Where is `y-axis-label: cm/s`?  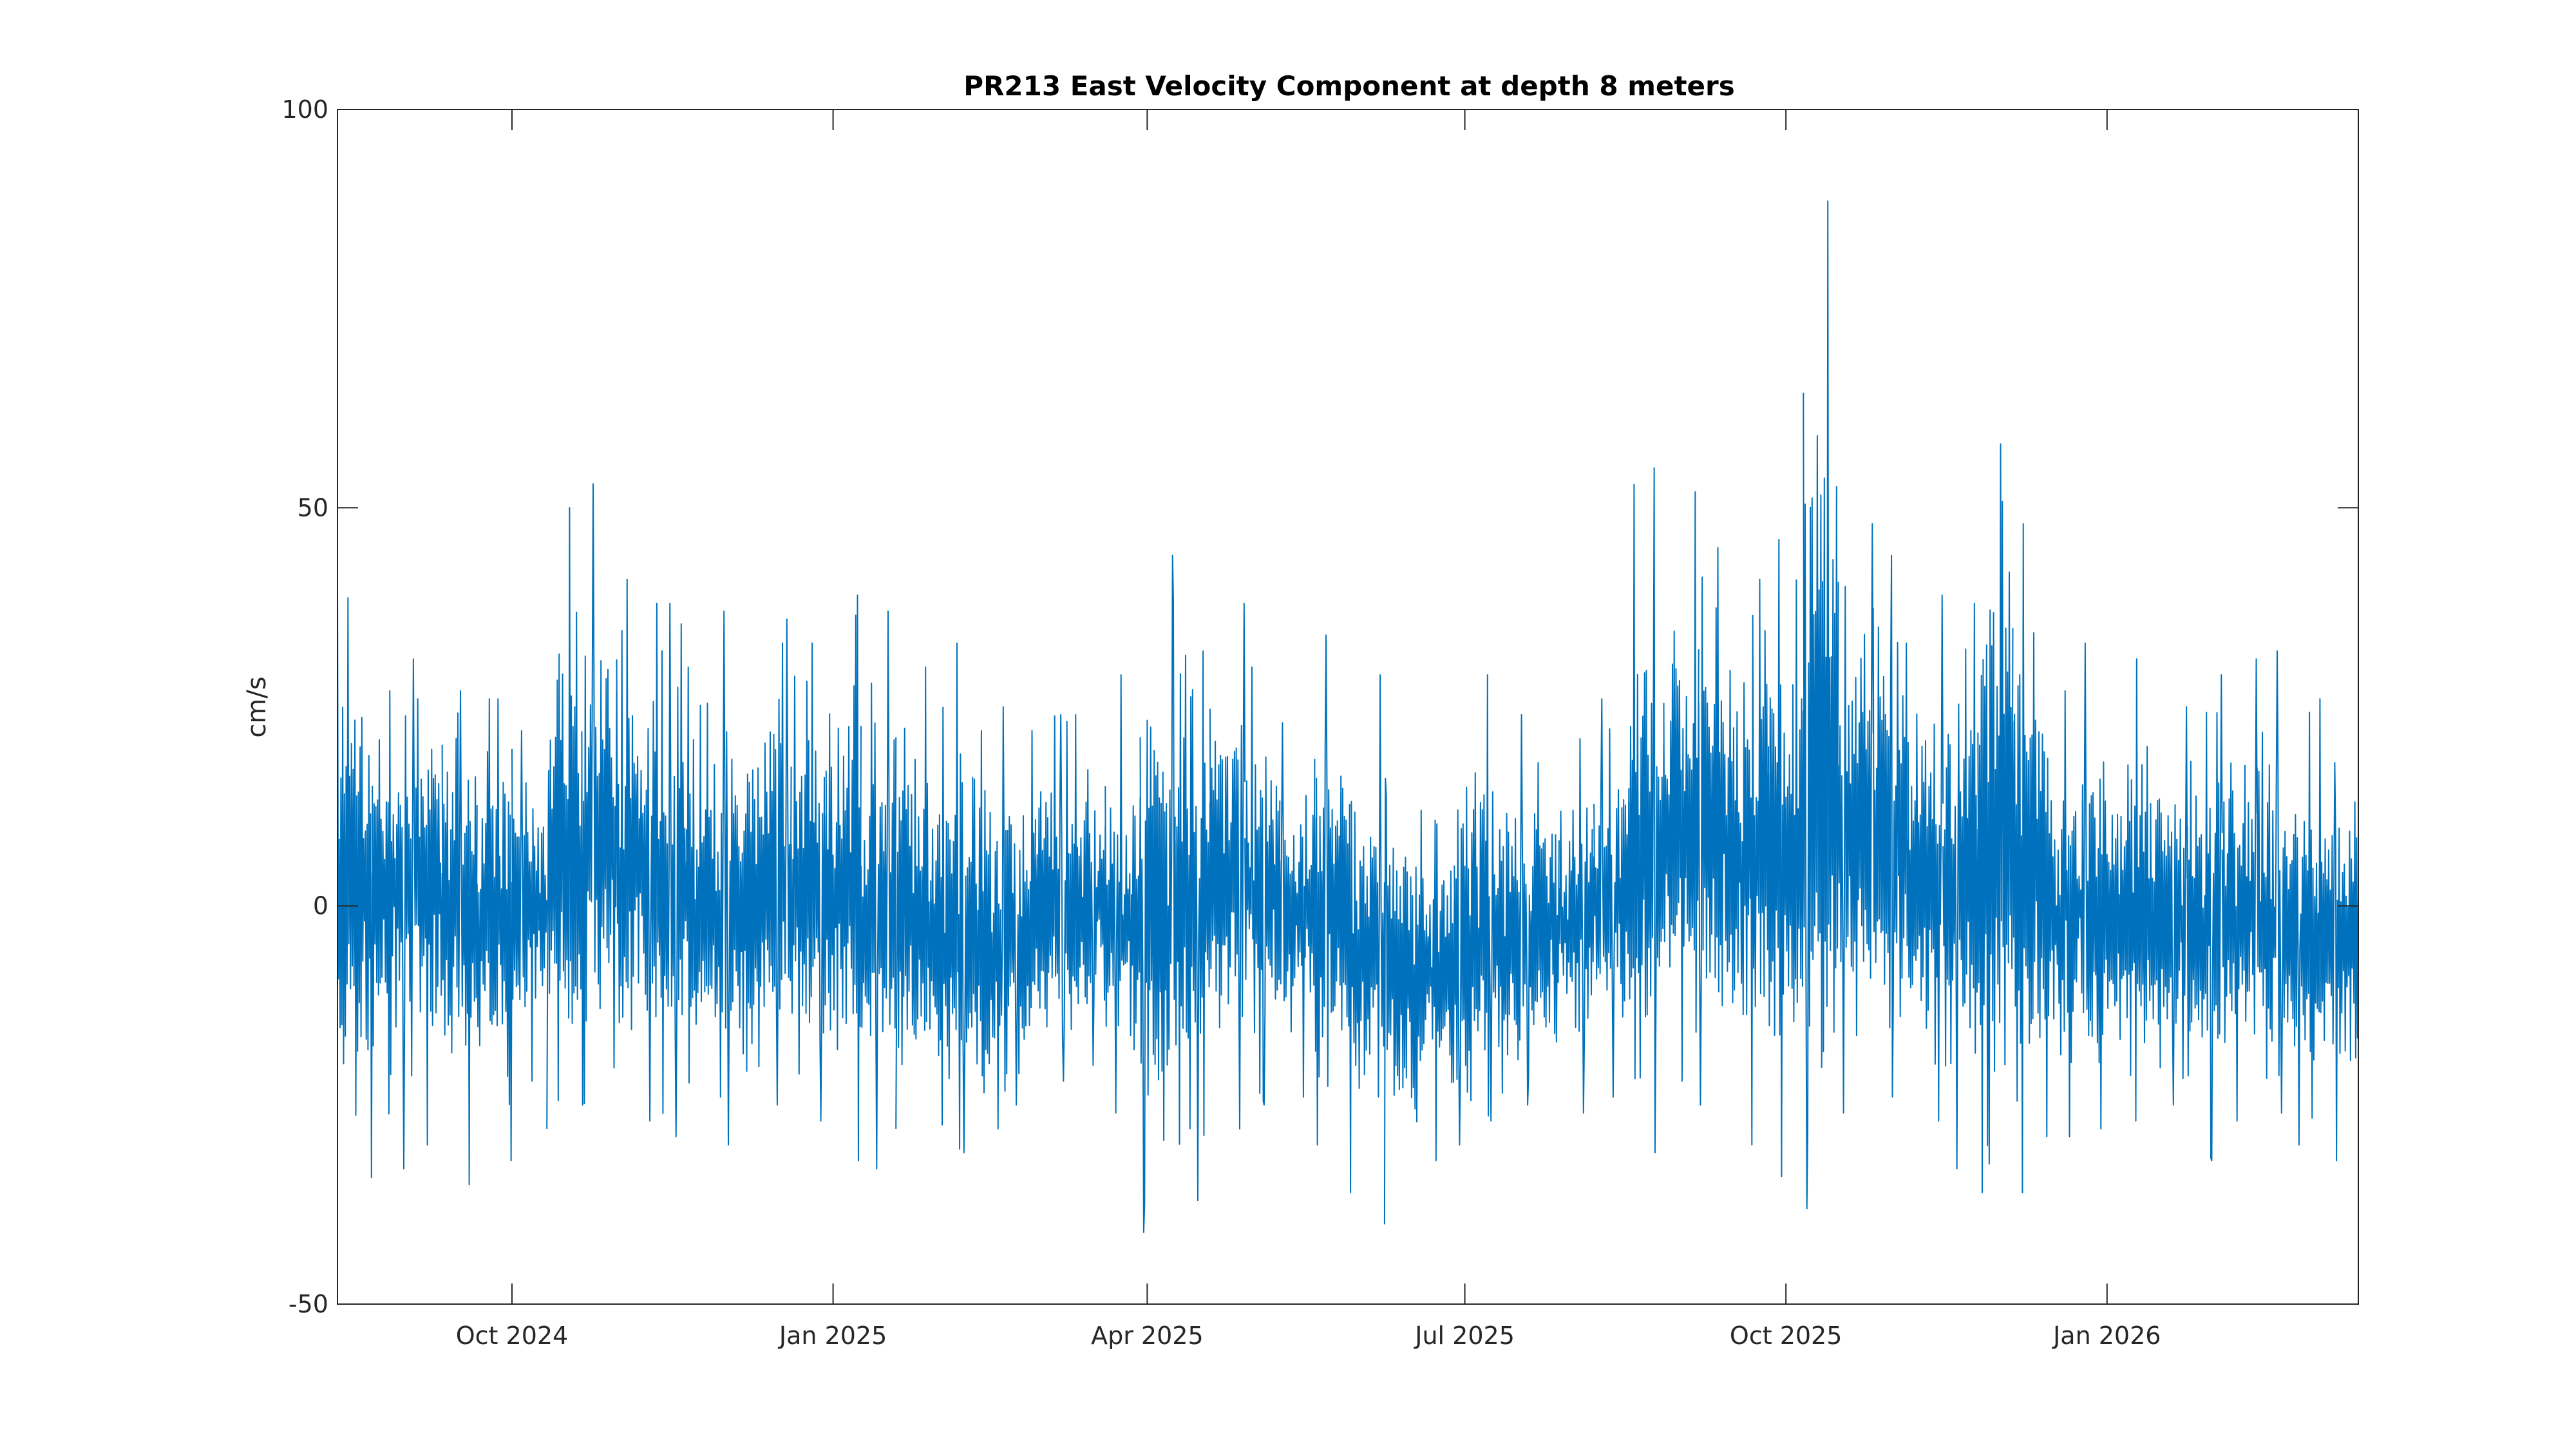
y-axis-label: cm/s is located at coordinates (257, 707).